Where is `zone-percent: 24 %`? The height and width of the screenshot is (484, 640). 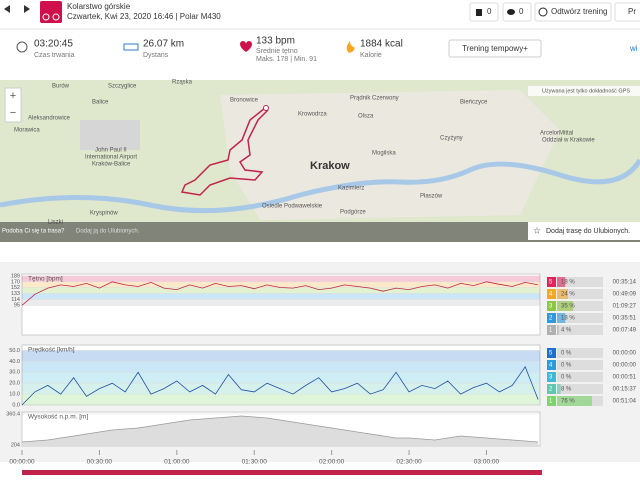
zone-percent: 24 % is located at coordinates (568, 295).